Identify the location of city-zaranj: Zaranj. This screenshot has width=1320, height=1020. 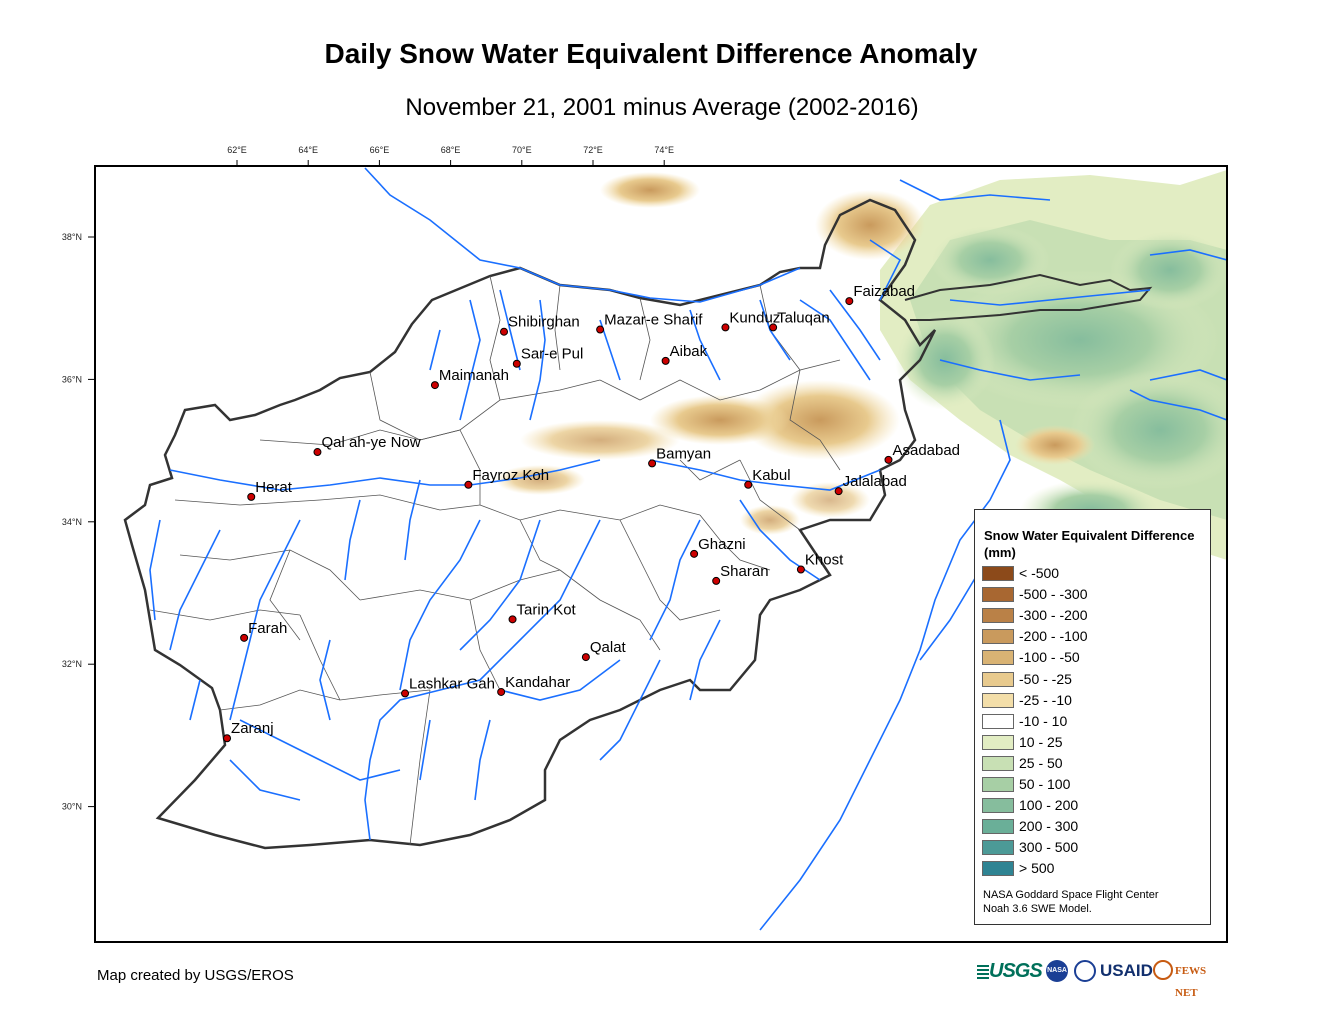
(248, 731).